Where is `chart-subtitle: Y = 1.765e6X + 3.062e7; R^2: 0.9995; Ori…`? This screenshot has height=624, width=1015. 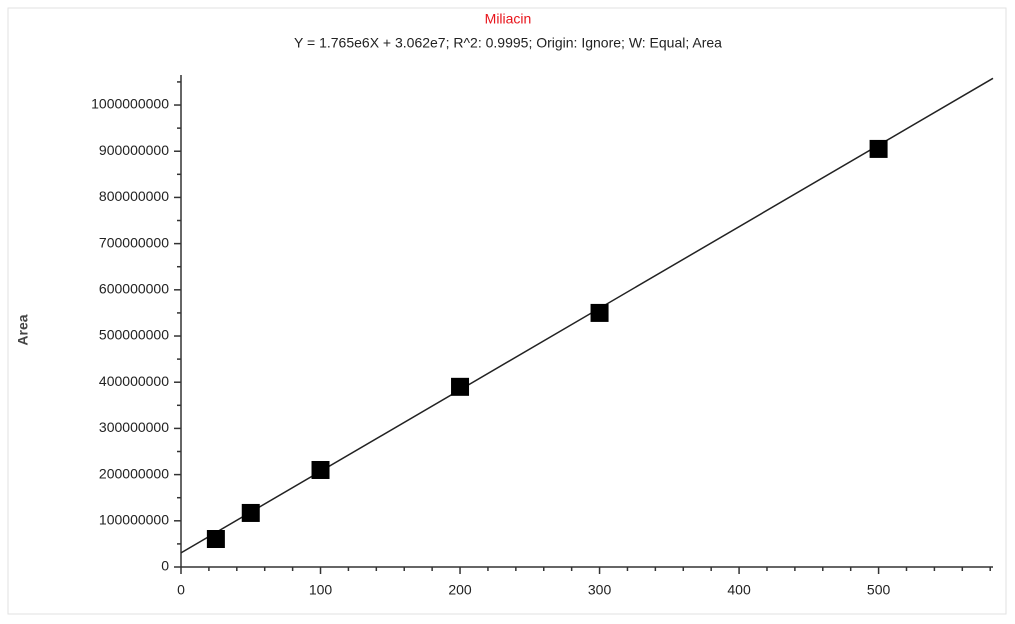 chart-subtitle: Y = 1.765e6X + 3.062e7; R^2: 0.9995; Ori… is located at coordinates (508, 43).